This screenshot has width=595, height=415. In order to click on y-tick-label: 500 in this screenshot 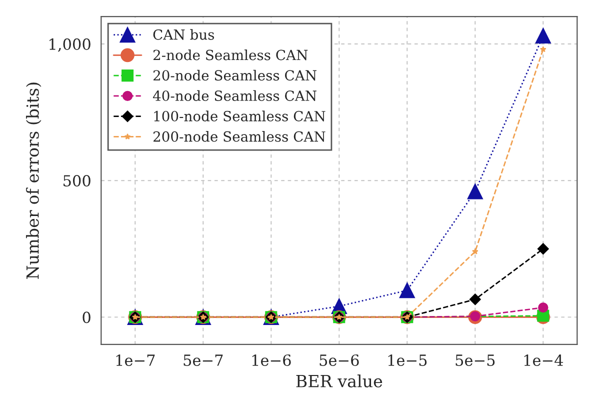, I will do `click(77, 180)`.